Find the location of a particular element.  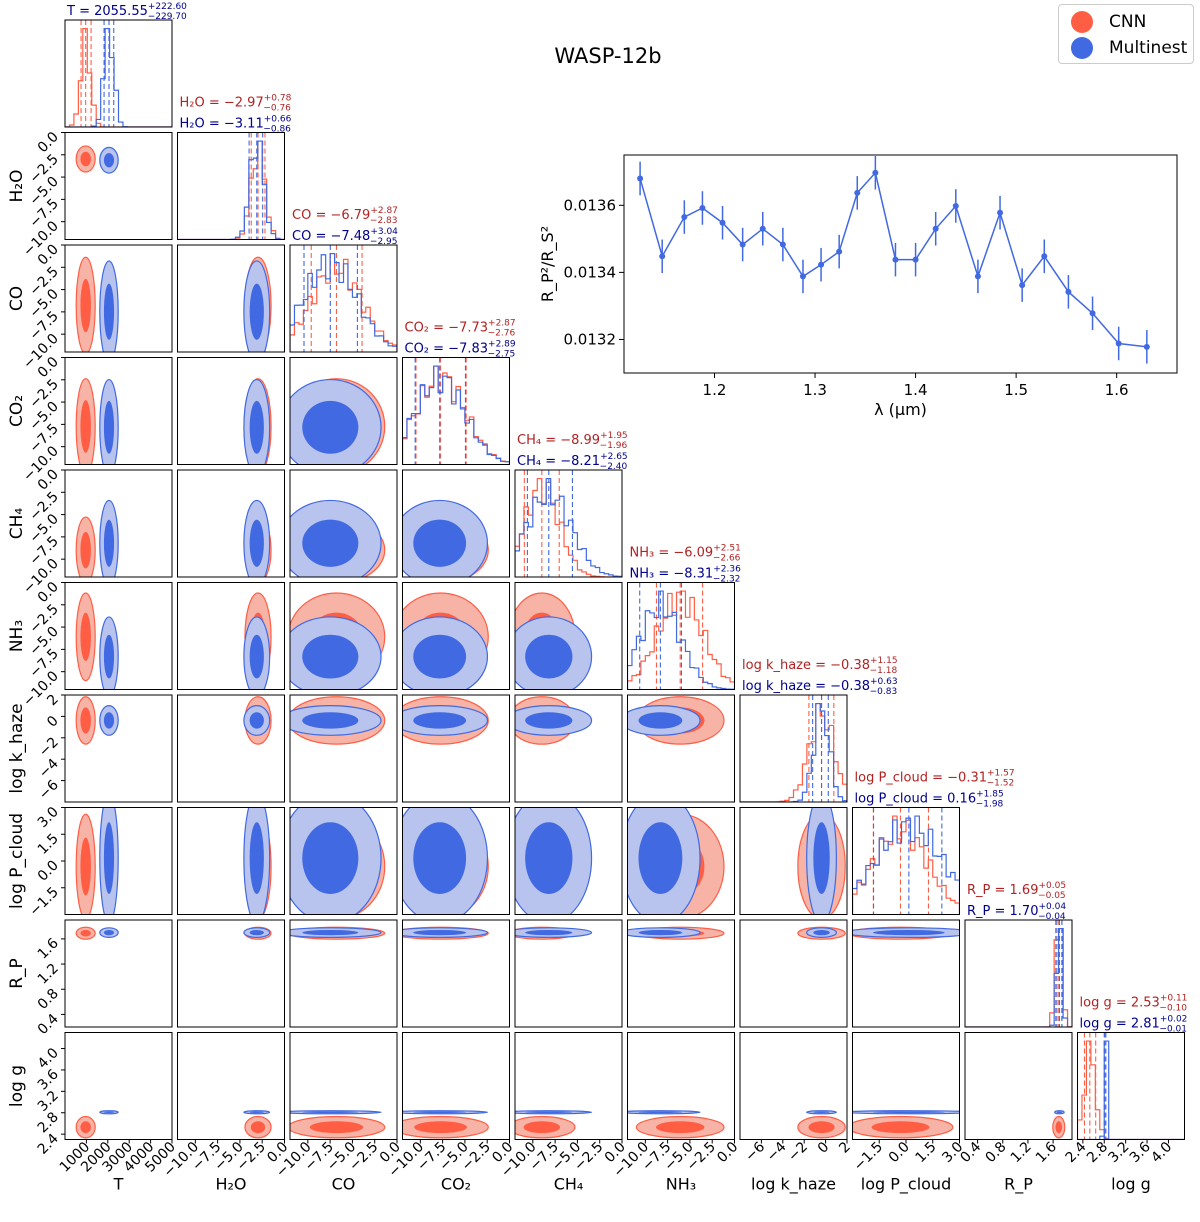

diag-title-multinest: log k_haze = −0.38+0.63 −0.83 is located at coordinates (820, 687).